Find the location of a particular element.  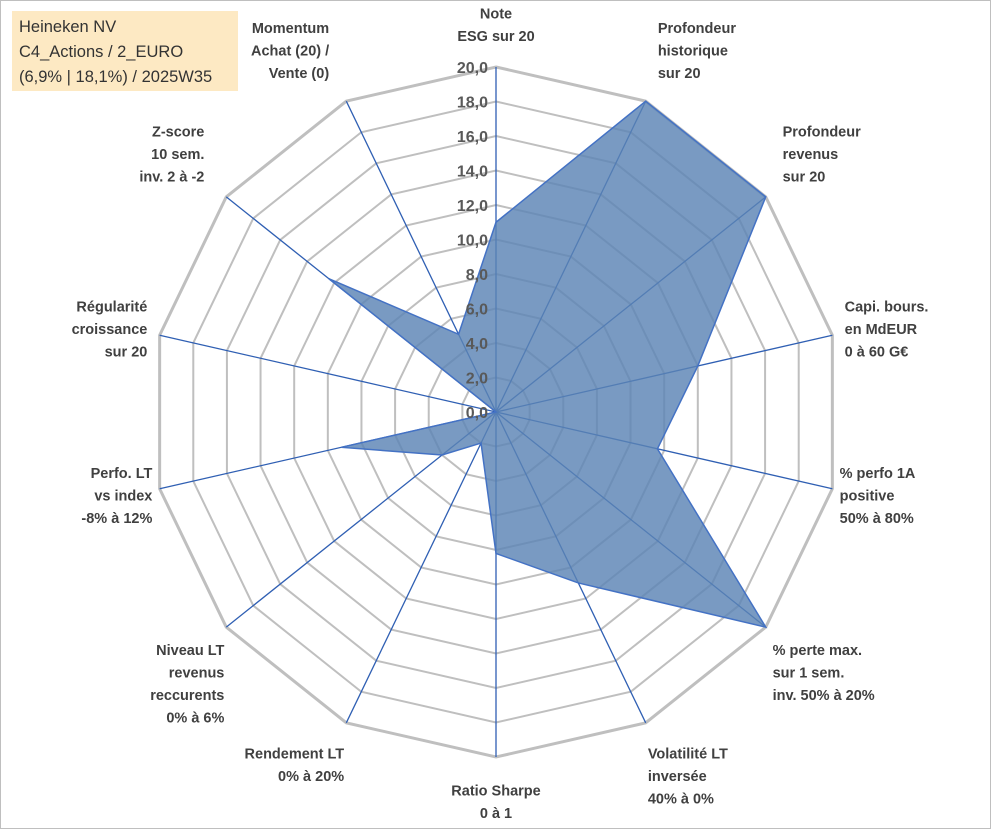

tick-label: 6,0 is located at coordinates (477, 310).